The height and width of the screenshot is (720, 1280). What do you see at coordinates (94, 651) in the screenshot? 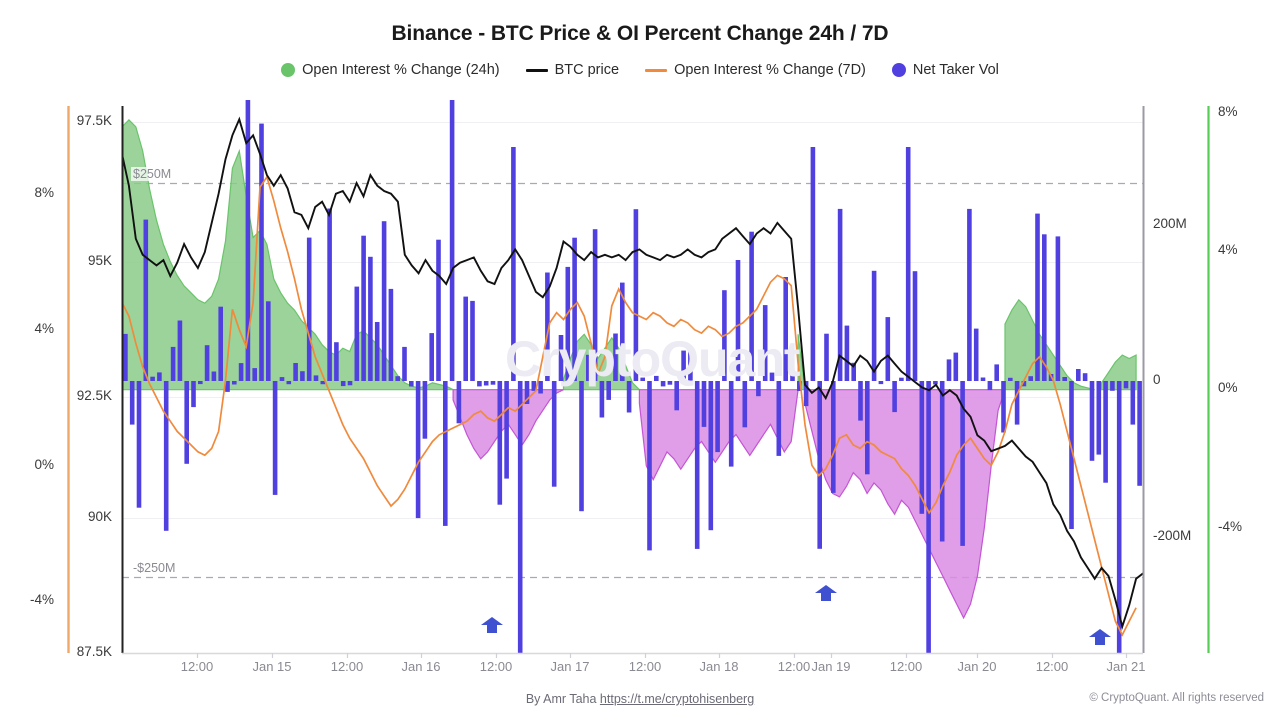
I see `ytick-price: 87.5K` at bounding box center [94, 651].